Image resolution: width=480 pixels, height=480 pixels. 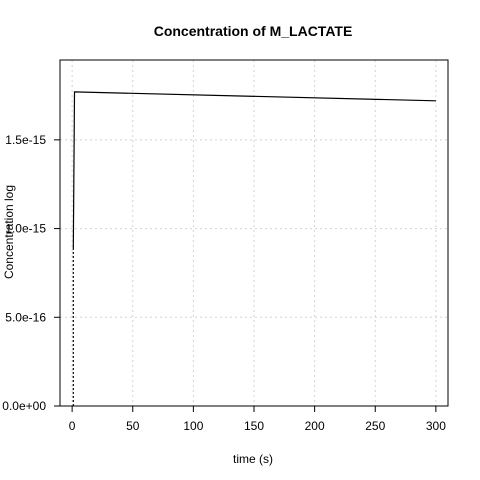 I want to click on chart-title: Concentration of M_LACTATE, so click(x=253, y=31).